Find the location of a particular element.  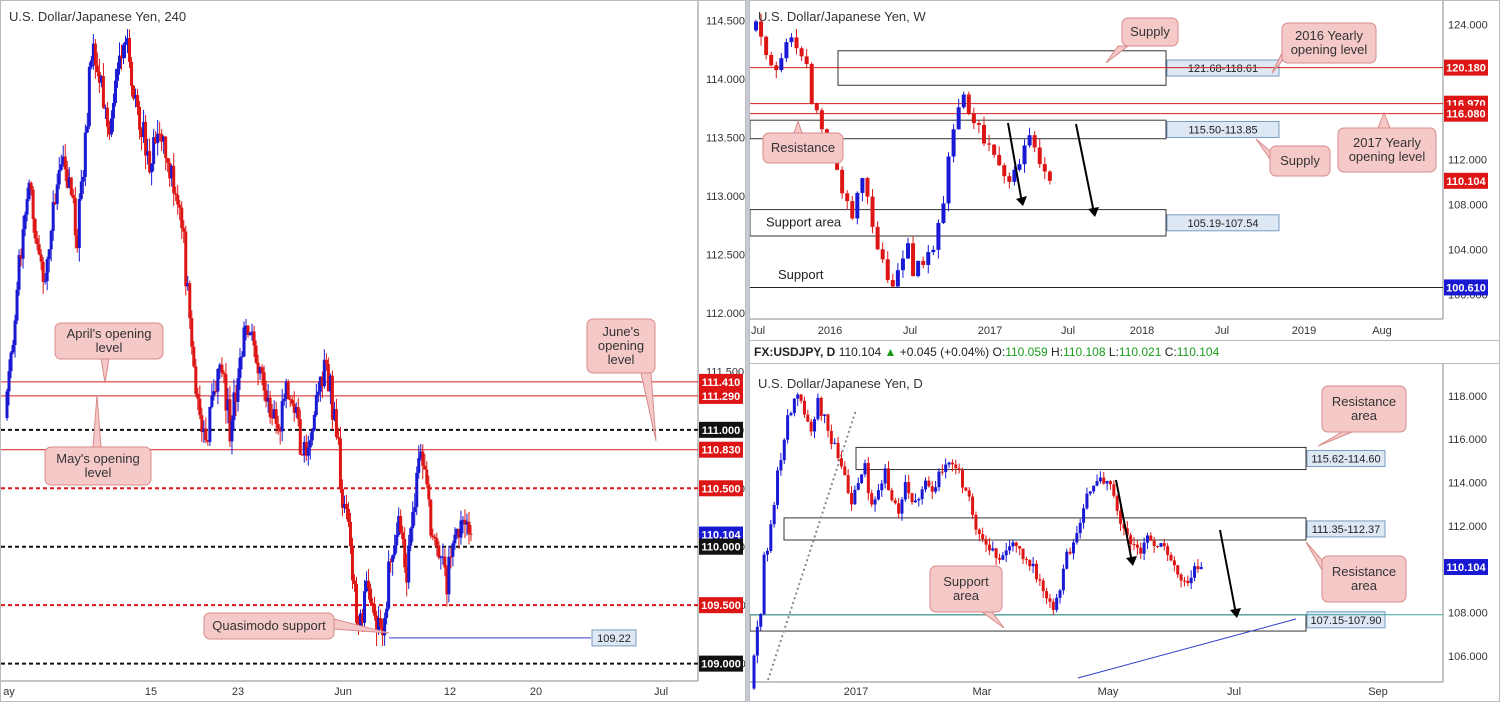

callout-2017-yearly-opening-level: 2017 Yearly opening level is located at coordinates (1387, 142).